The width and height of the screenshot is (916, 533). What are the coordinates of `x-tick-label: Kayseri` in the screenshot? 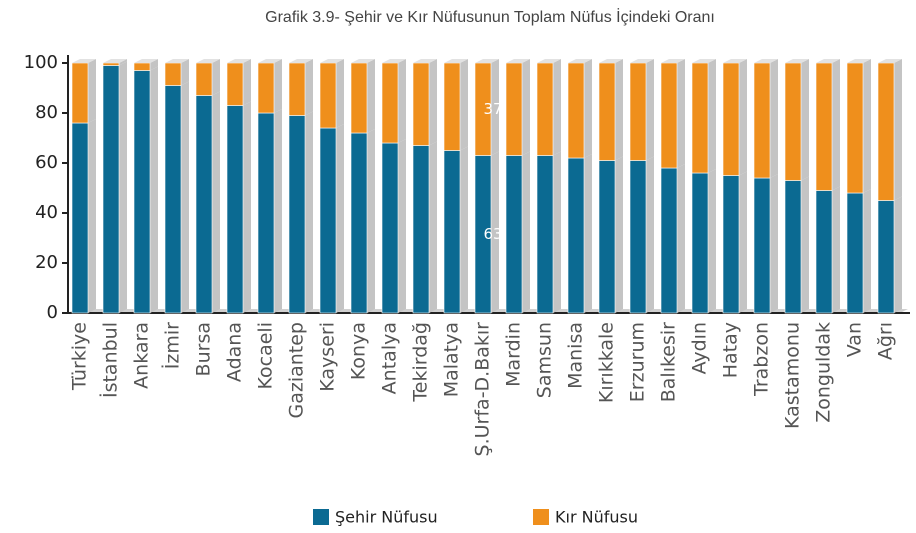 It's located at (328, 357).